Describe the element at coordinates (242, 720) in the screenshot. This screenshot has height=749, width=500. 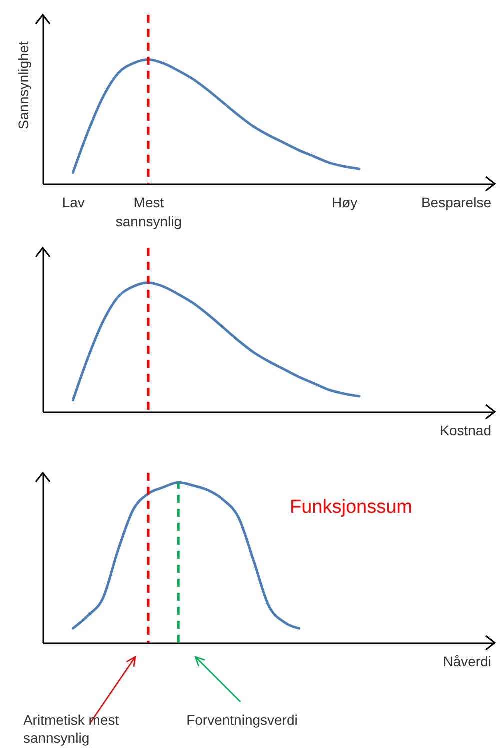
I see `text: Forventningsverdi` at that location.